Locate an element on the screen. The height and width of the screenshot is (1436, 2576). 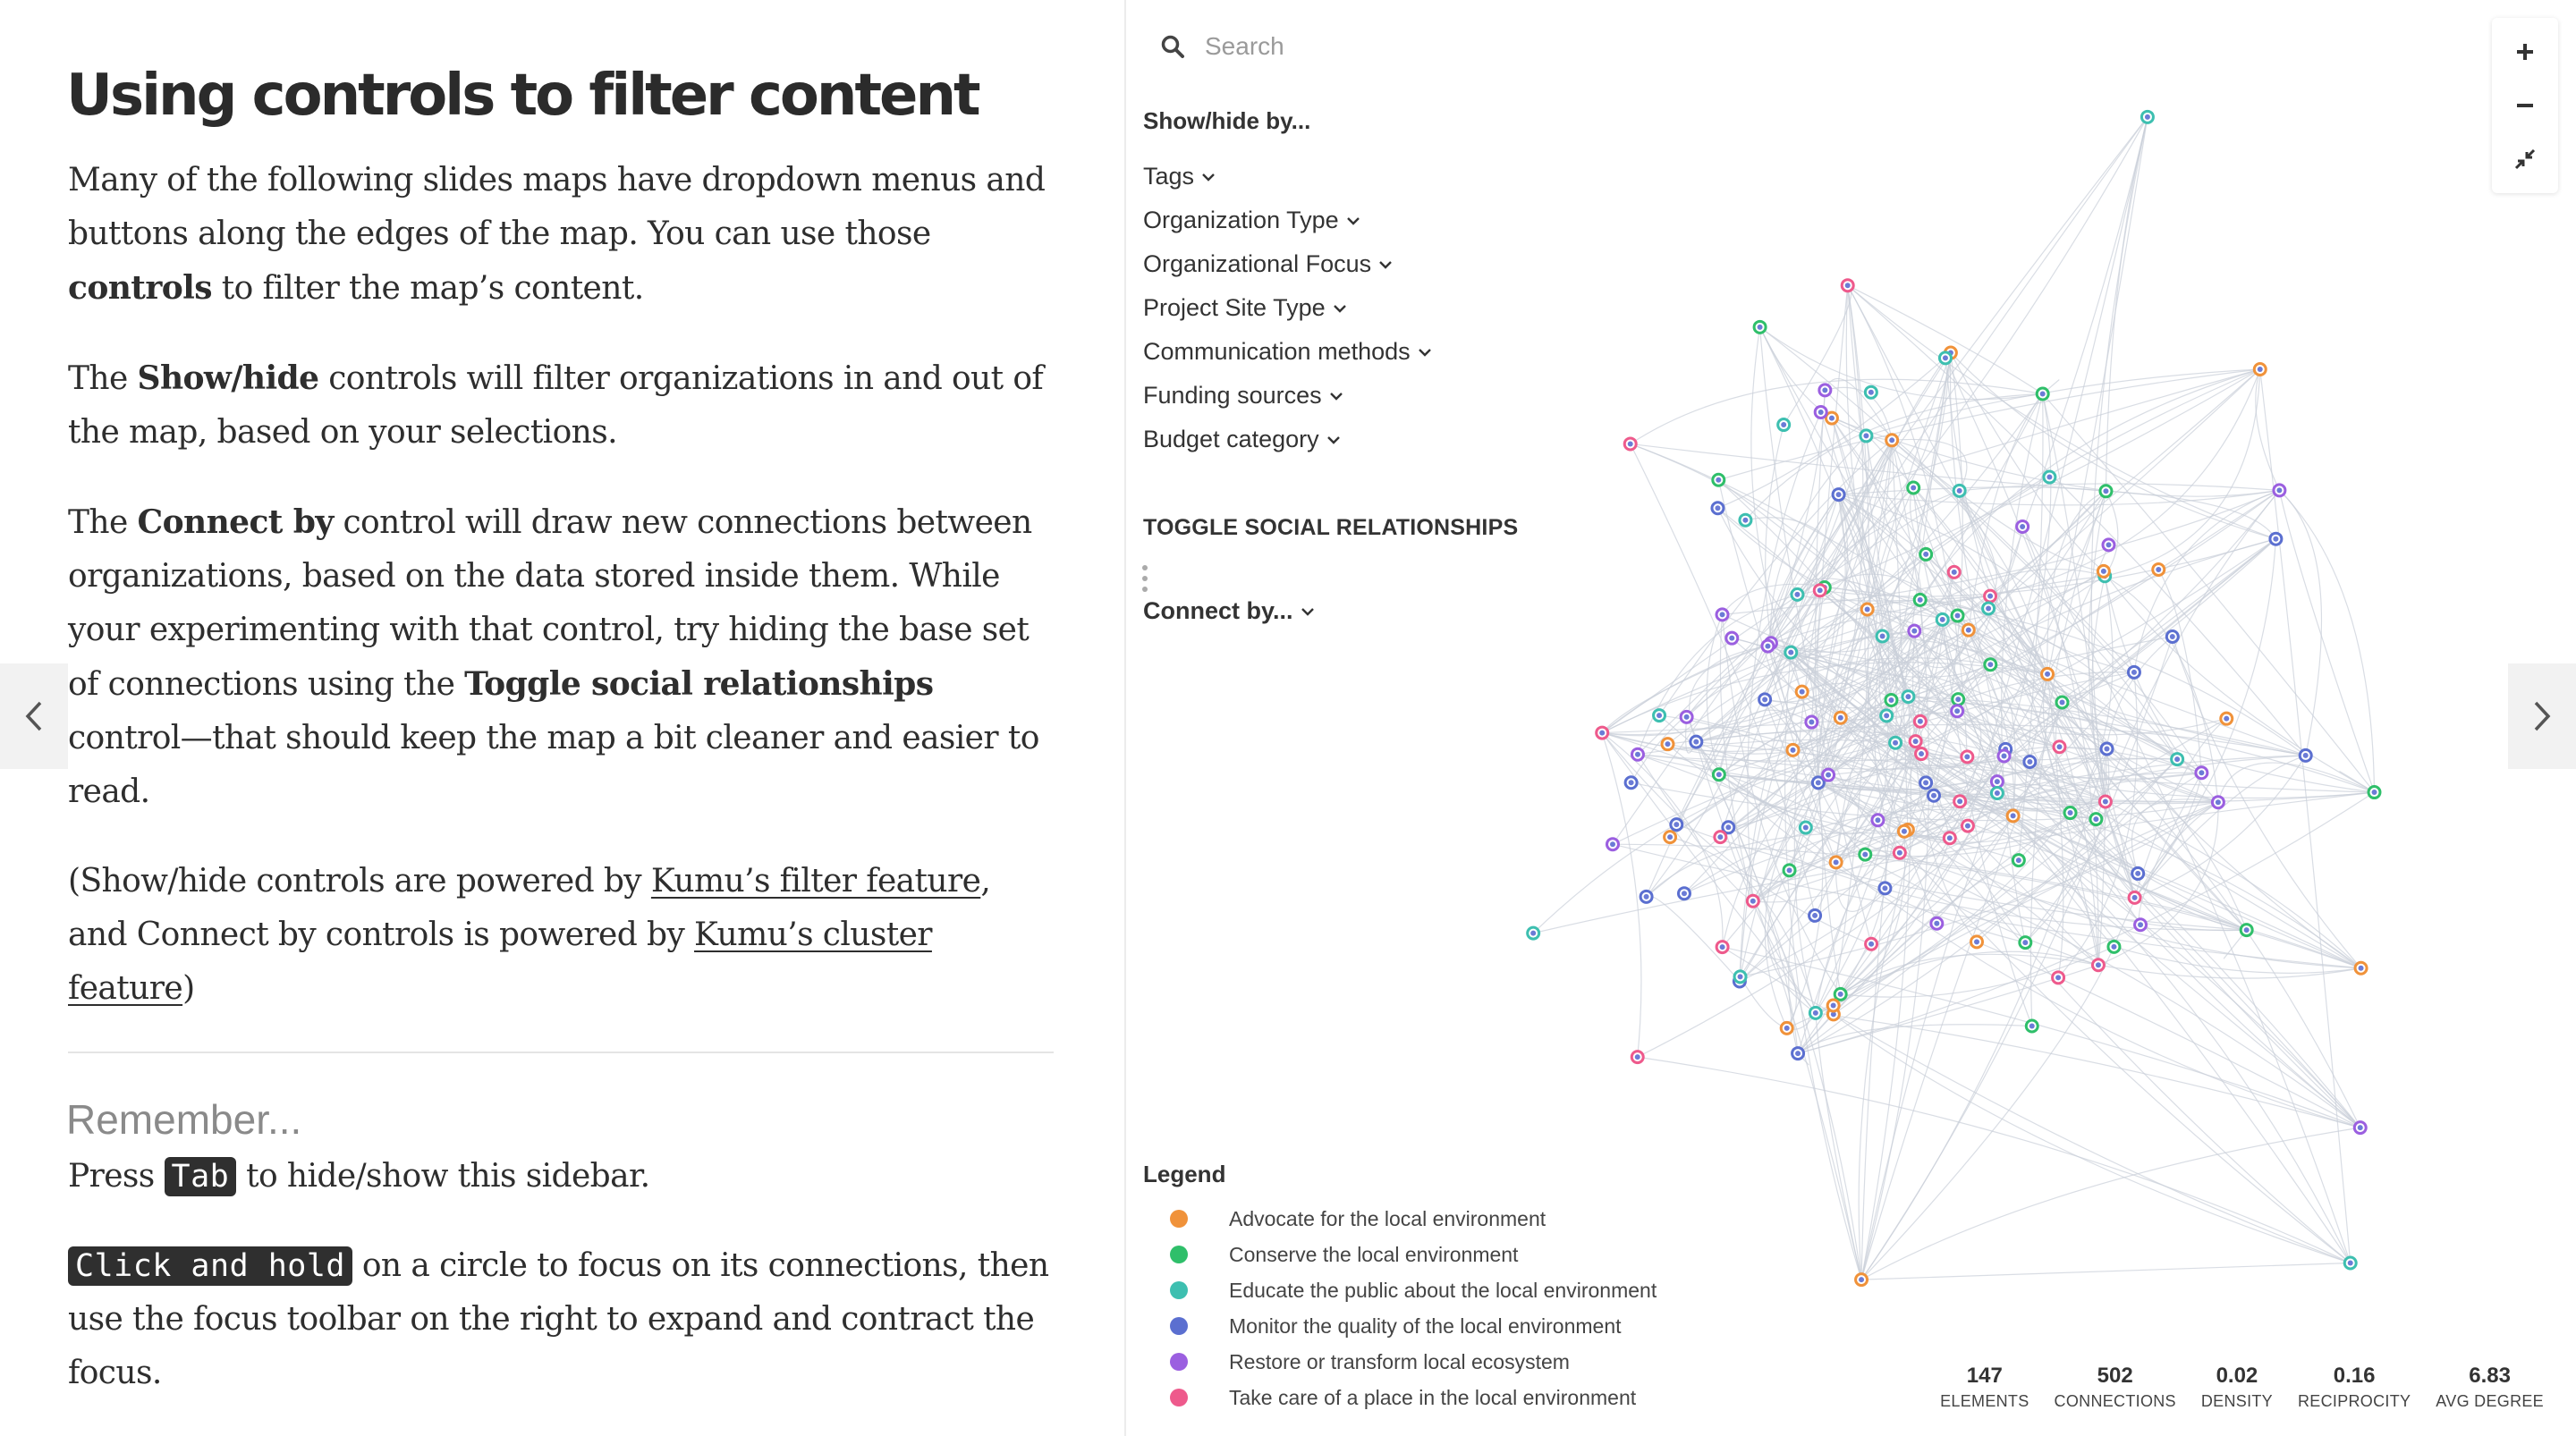
filter-funding-sources: Funding sources is located at coordinates (1393, 396).